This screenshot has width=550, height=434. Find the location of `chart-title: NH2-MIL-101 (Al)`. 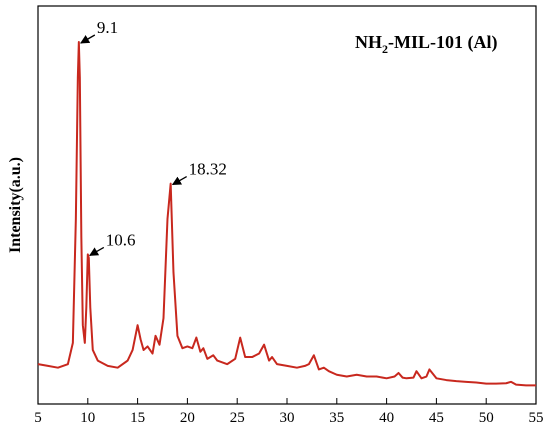

chart-title: NH2-MIL-101 (Al) is located at coordinates (426, 44).